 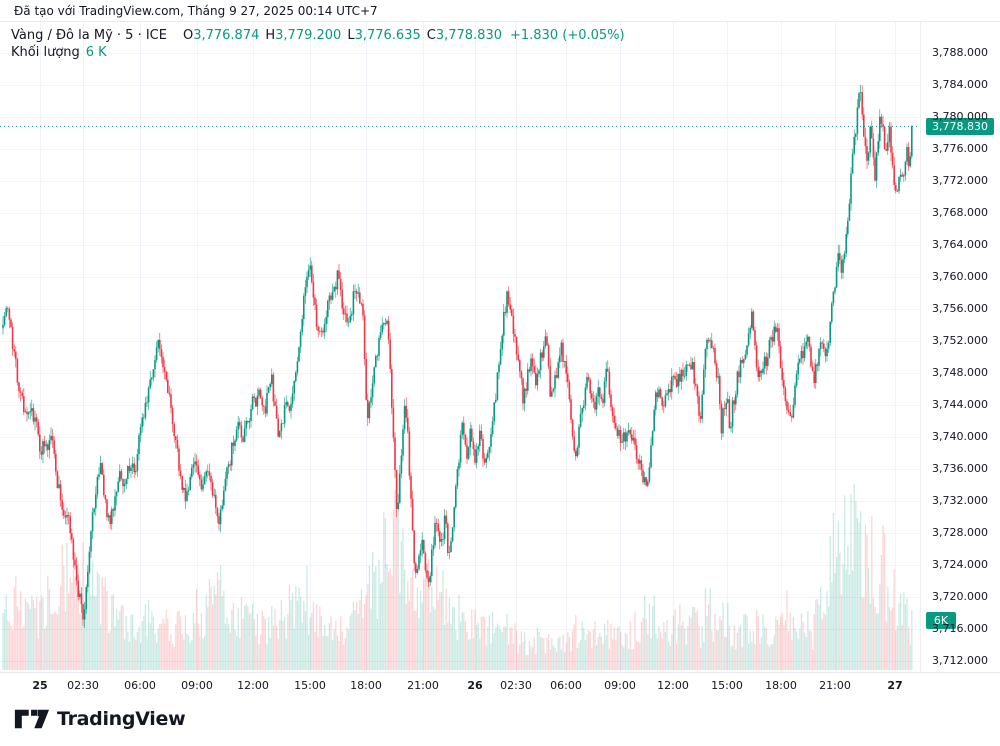 What do you see at coordinates (960, 52) in the screenshot?
I see `price-axis-label: 3,788.000` at bounding box center [960, 52].